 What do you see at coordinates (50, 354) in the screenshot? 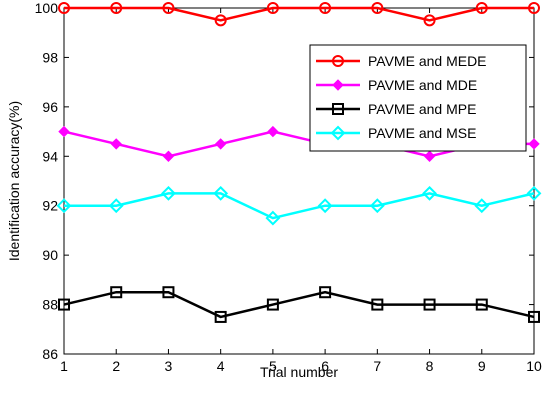
I see `y-tick-label: 86` at bounding box center [50, 354].